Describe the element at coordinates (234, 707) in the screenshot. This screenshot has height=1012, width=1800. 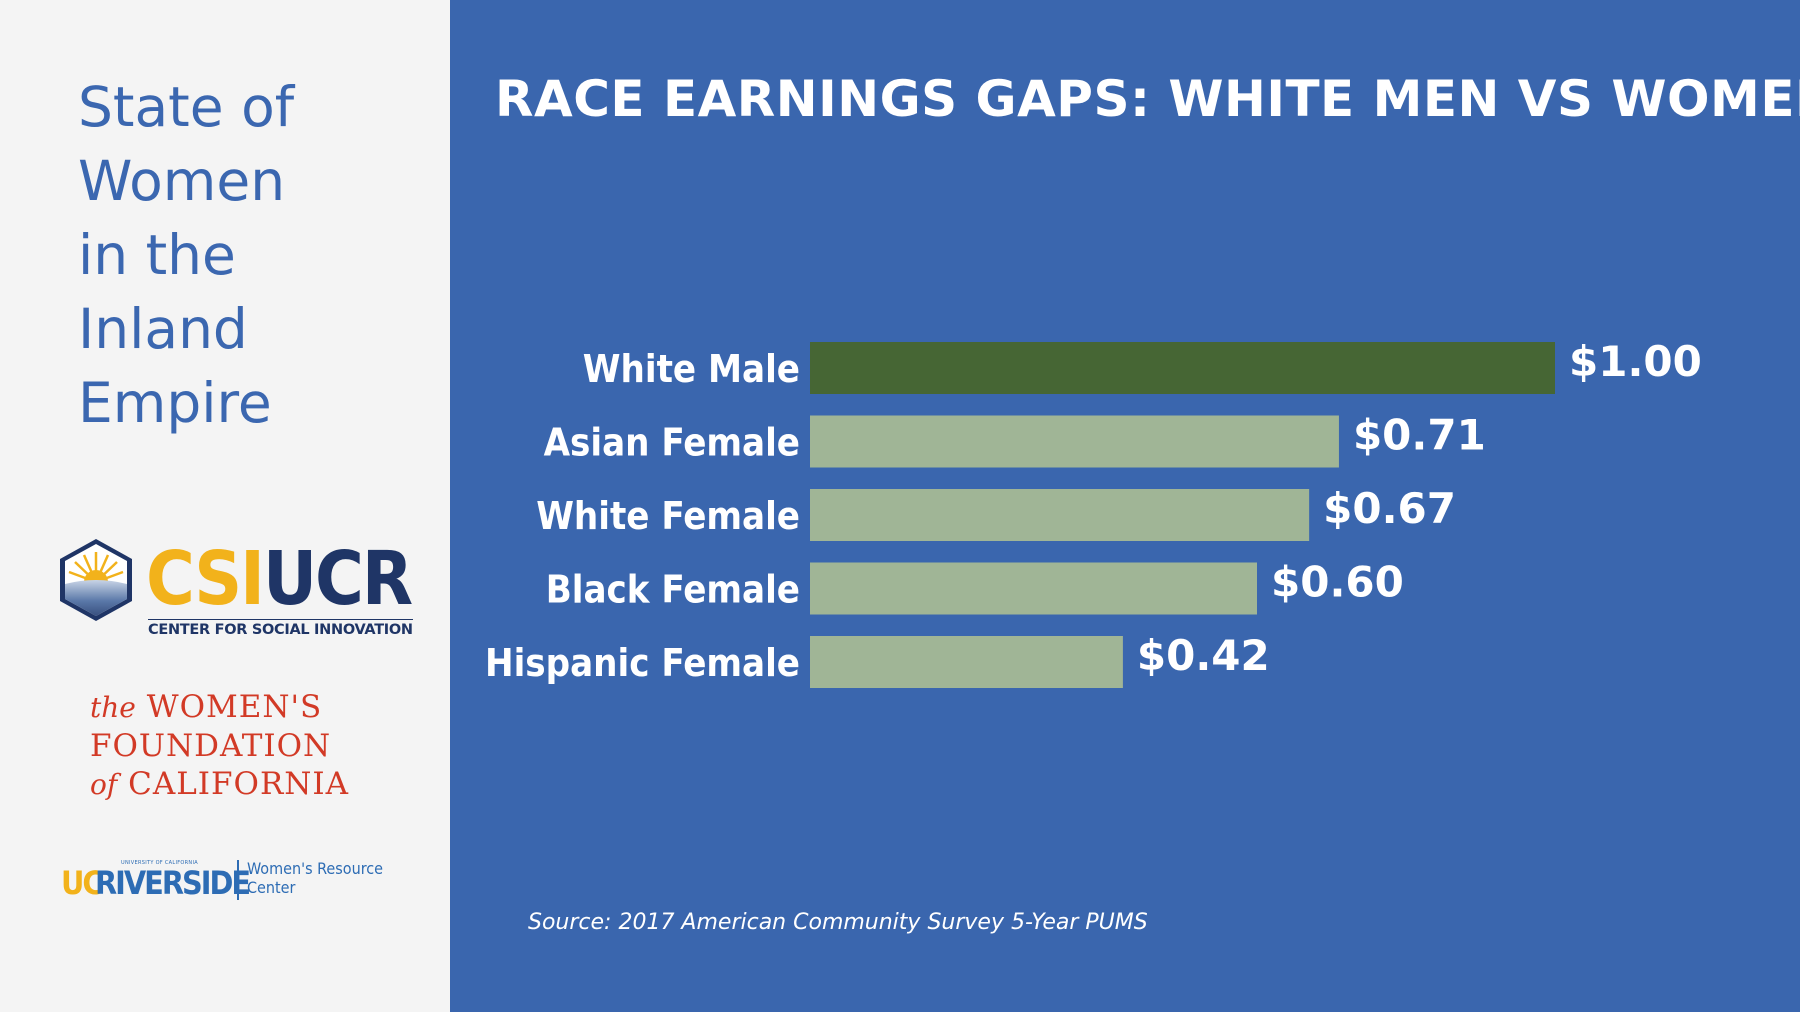
I see `wfc-line1: WOMEN'S` at that location.